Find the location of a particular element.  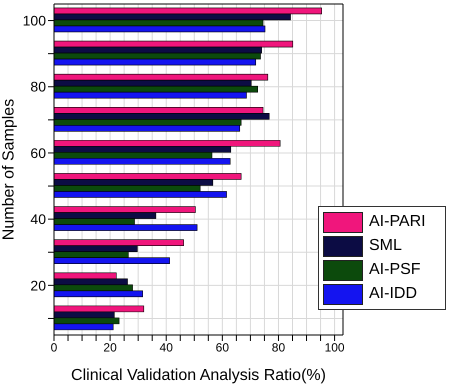

y-tick-label: 40 is located at coordinates (38, 219).